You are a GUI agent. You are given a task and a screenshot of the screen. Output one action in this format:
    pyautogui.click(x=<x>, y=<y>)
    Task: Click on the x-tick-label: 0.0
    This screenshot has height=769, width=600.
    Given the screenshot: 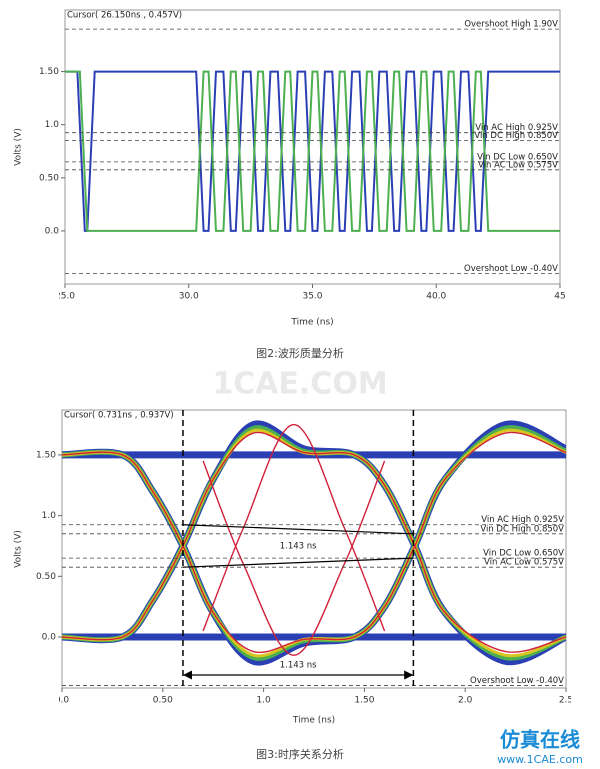 What is the action you would take?
    pyautogui.click(x=62, y=701)
    